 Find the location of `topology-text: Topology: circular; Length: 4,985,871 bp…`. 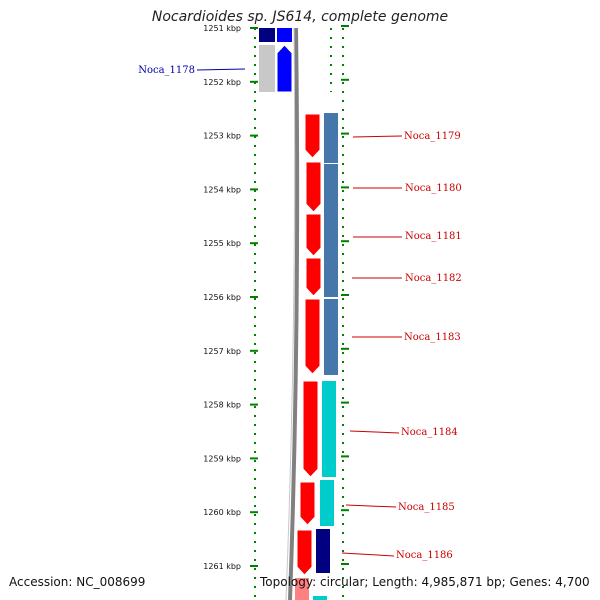

topology-text: Topology: circular; Length: 4,985,871 bp… is located at coordinates (425, 582).